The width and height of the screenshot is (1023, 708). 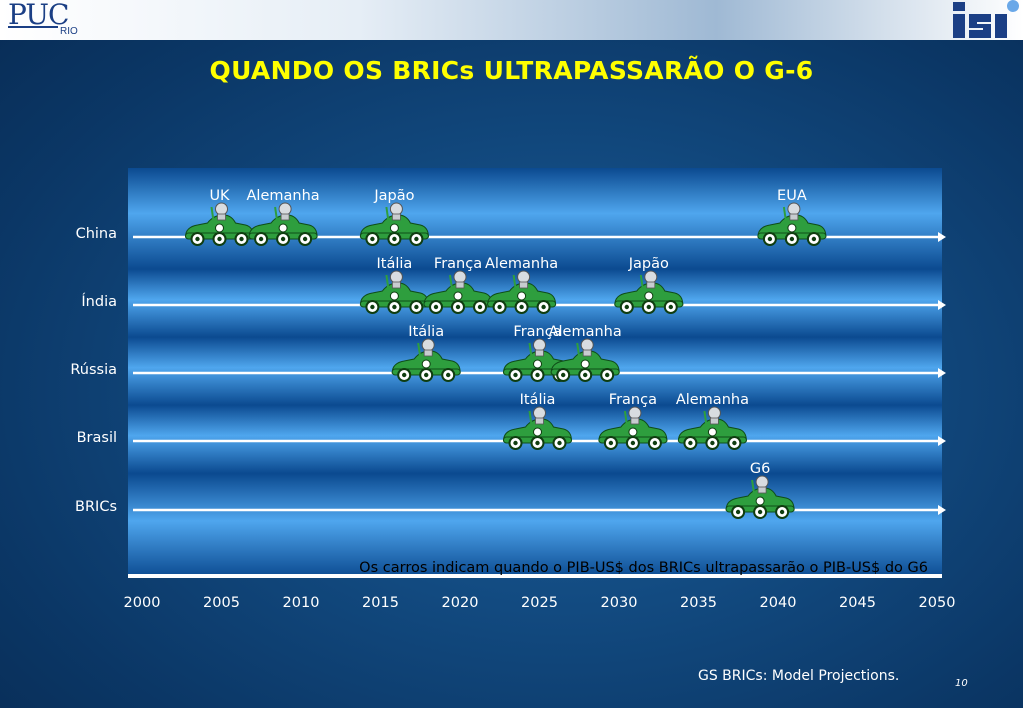 I want to click on puc-rio-logo: PUC RIO, so click(x=44, y=20).